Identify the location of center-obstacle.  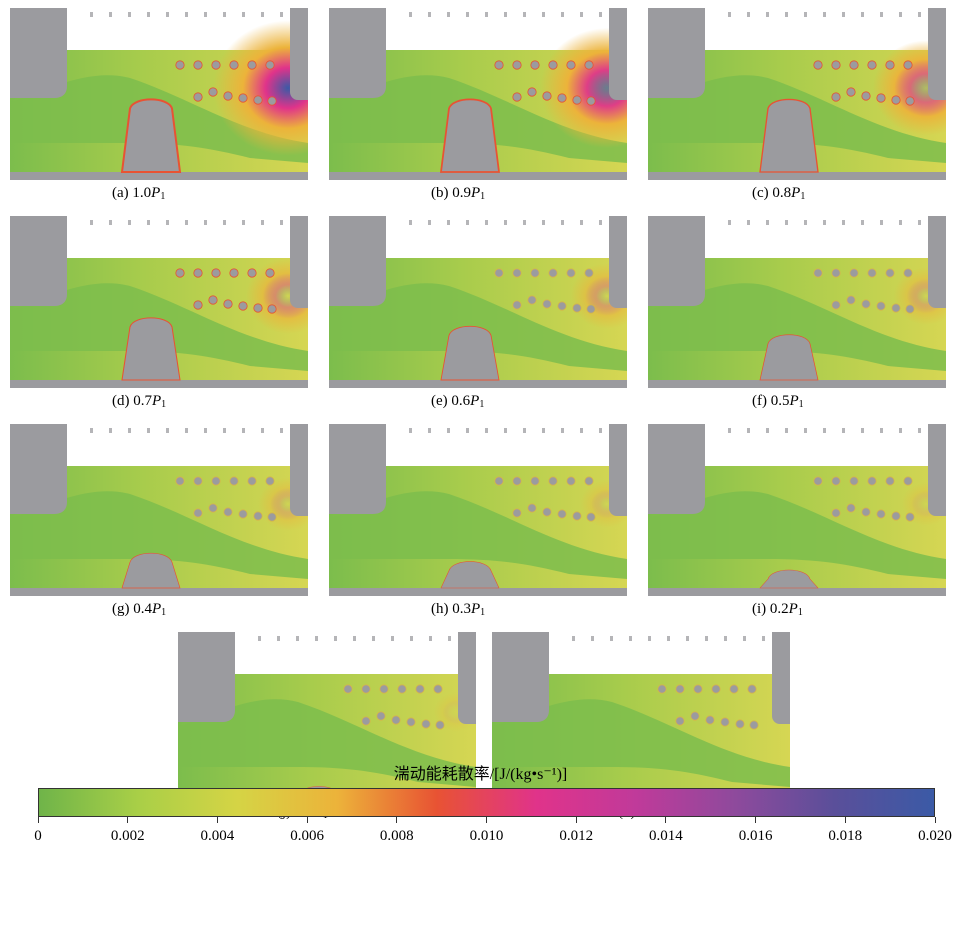
(151, 570).